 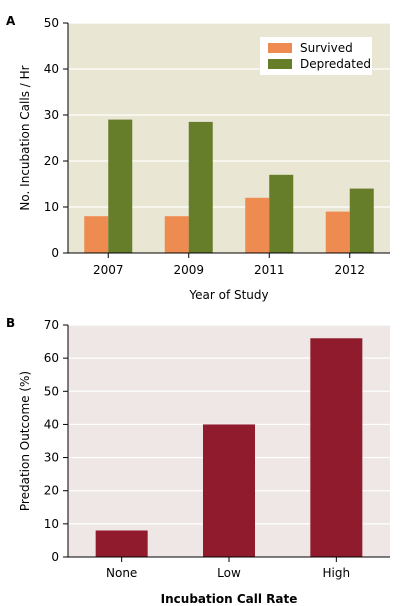 What do you see at coordinates (51, 325) in the screenshot?
I see `y-tick-label-70: 70` at bounding box center [51, 325].